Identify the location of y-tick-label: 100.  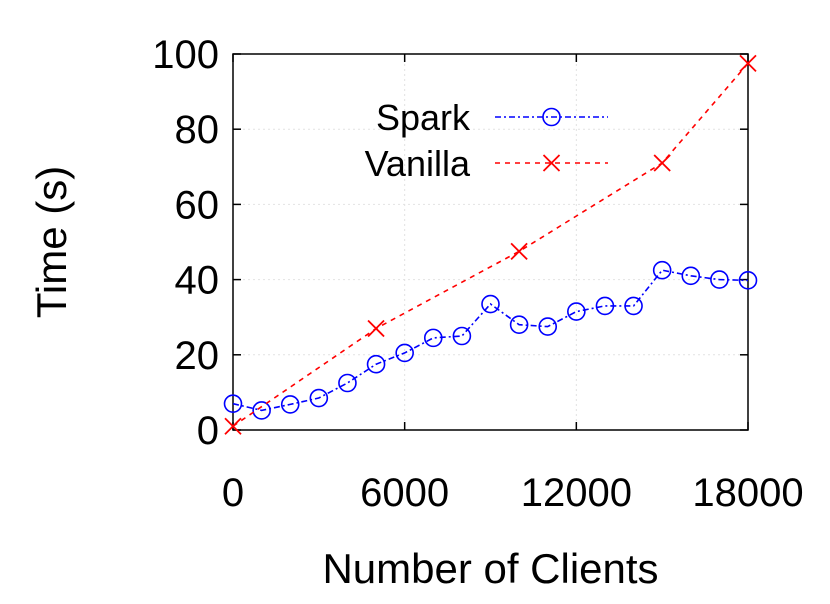
(185, 55).